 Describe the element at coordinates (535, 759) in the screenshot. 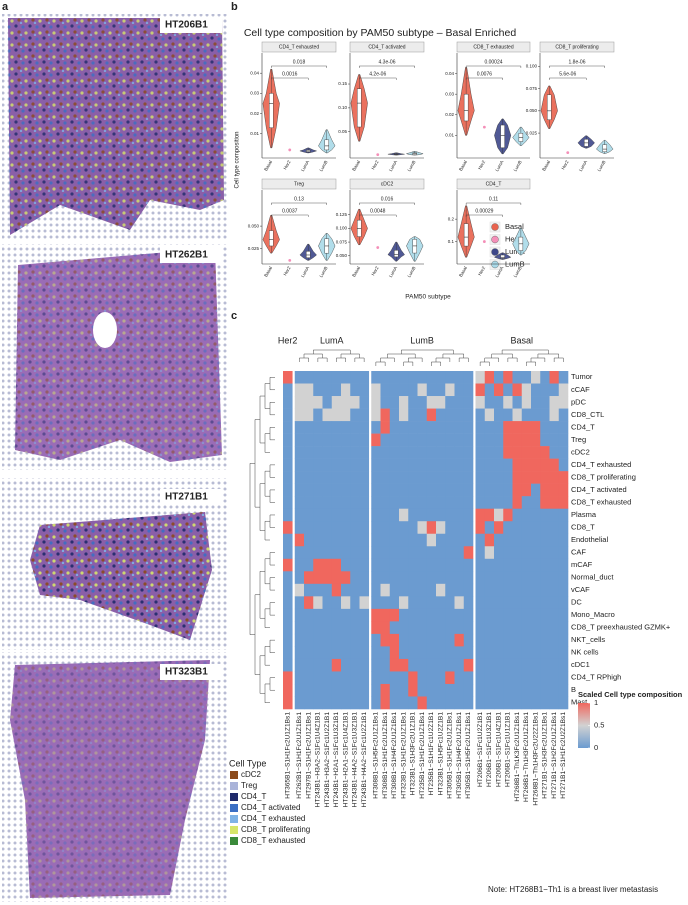

I see `column-label: HT268B1−Th1H3Fc2U22Z1Bs1` at that location.